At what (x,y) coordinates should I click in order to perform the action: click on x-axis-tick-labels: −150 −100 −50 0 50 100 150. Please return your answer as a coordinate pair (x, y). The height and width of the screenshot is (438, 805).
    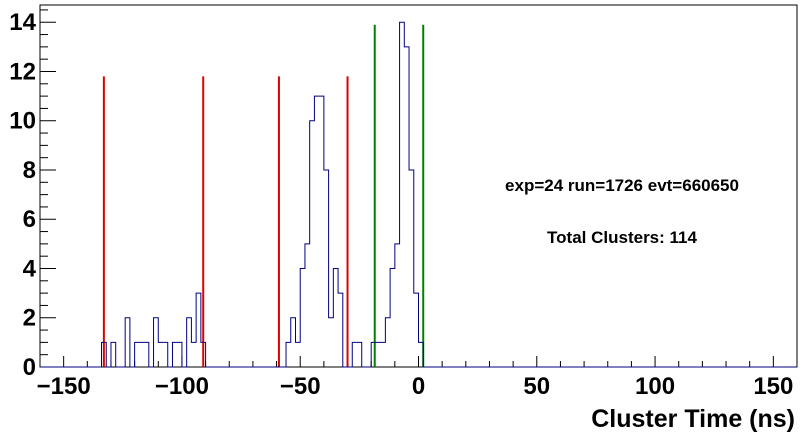
    Looking at the image, I should click on (415, 386).